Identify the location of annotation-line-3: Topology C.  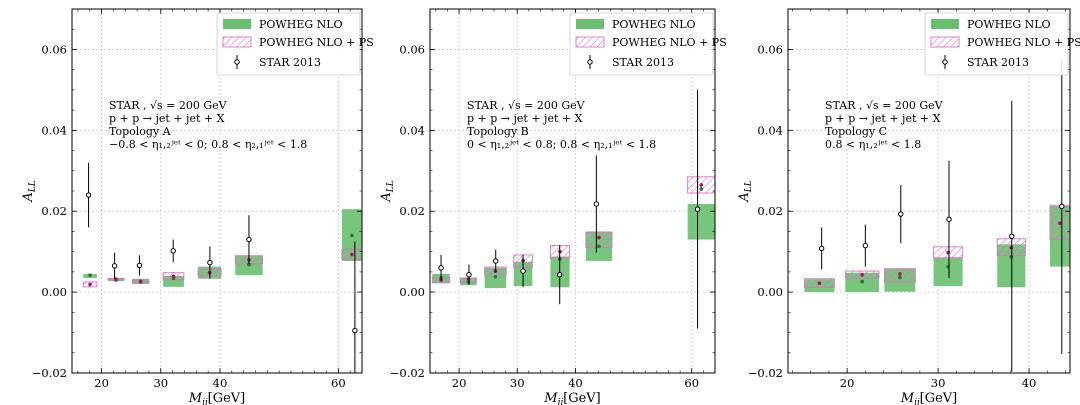
(856, 131).